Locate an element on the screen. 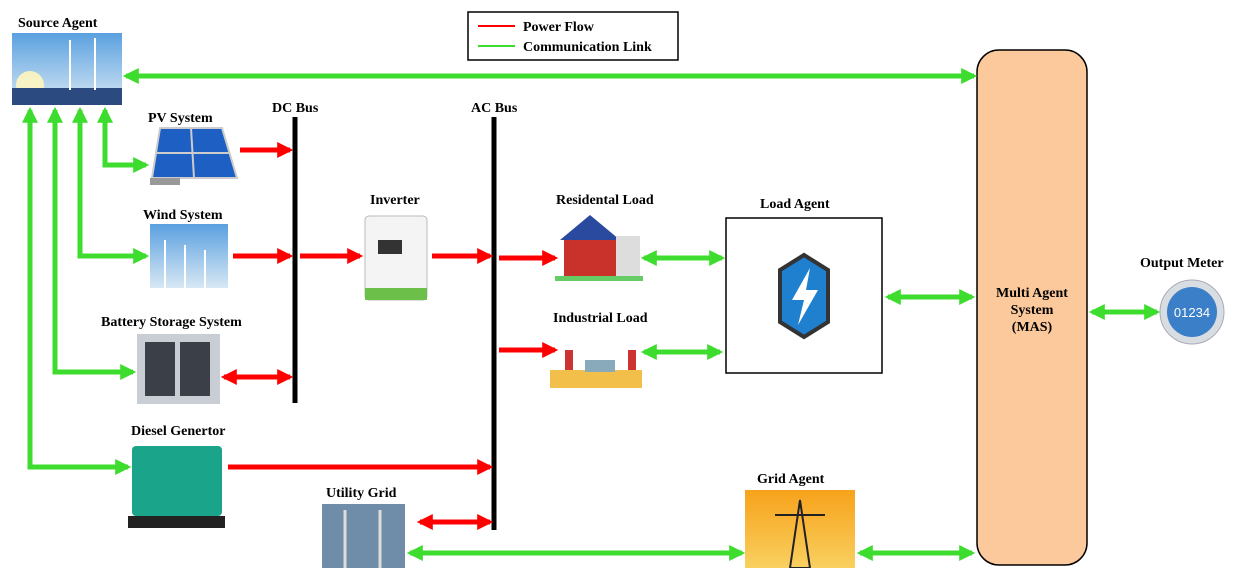 The image size is (1241, 568). bus-label: AC Bus is located at coordinates (494, 108).